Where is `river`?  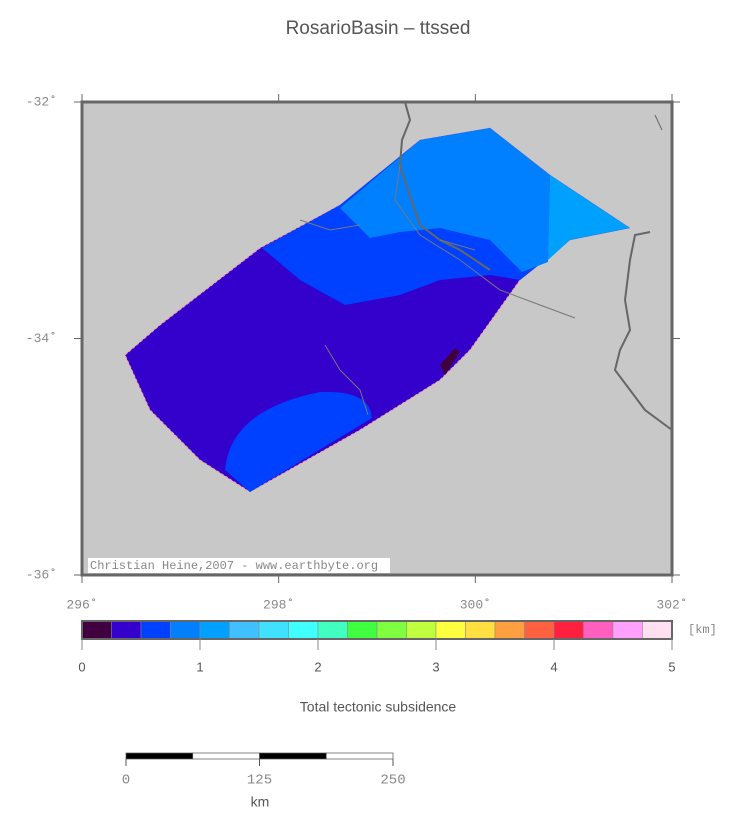
river is located at coordinates (437, 290).